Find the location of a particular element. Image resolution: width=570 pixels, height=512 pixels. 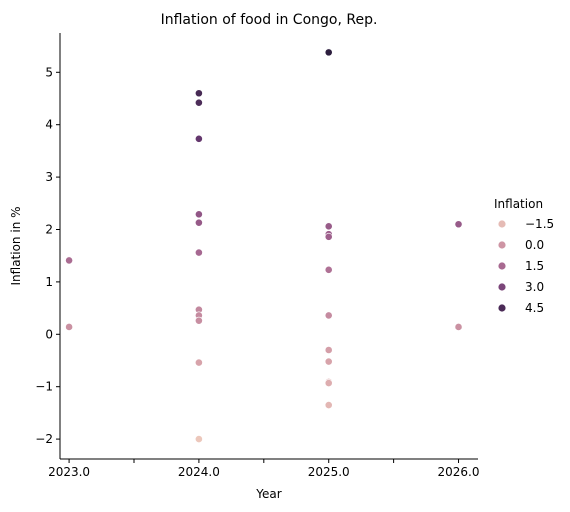

legend-title: Inflation is located at coordinates (518, 204).